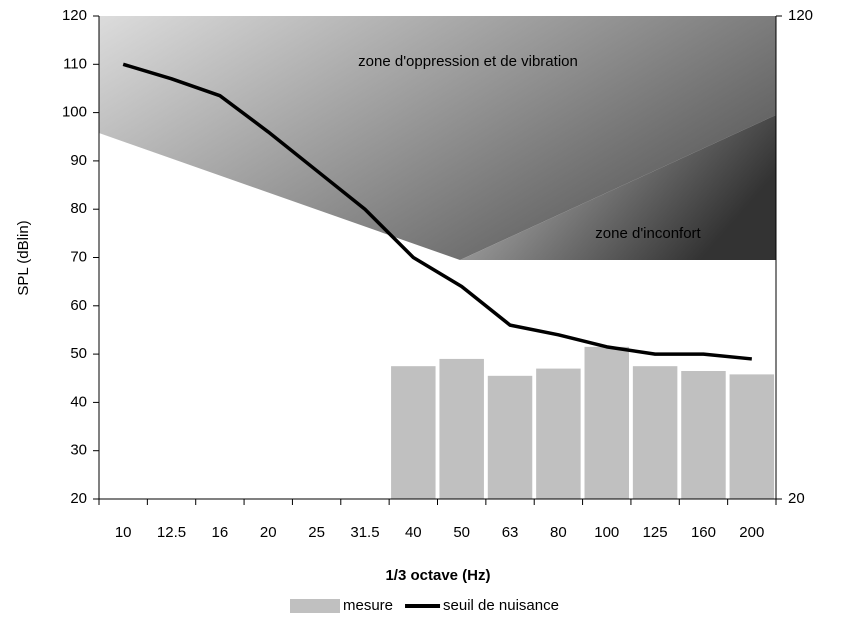 This screenshot has height=627, width=849. What do you see at coordinates (75, 63) in the screenshot?
I see `y-tick-label: 110` at bounding box center [75, 63].